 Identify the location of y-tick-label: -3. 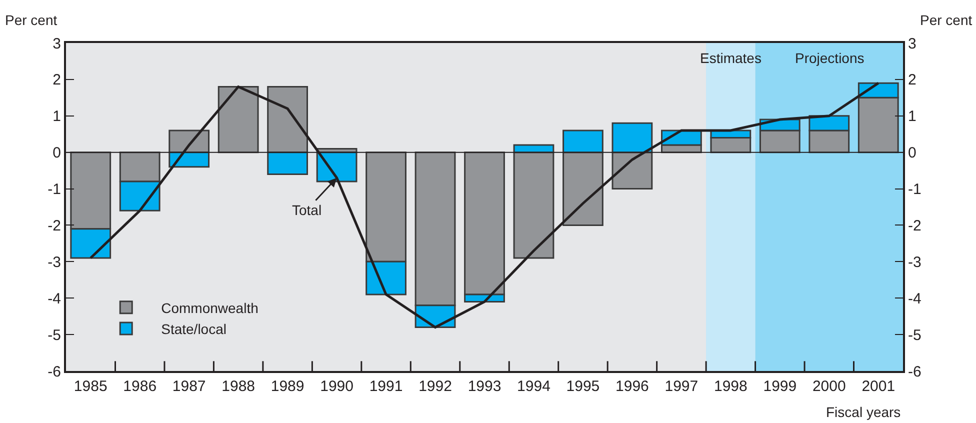
(54, 262).